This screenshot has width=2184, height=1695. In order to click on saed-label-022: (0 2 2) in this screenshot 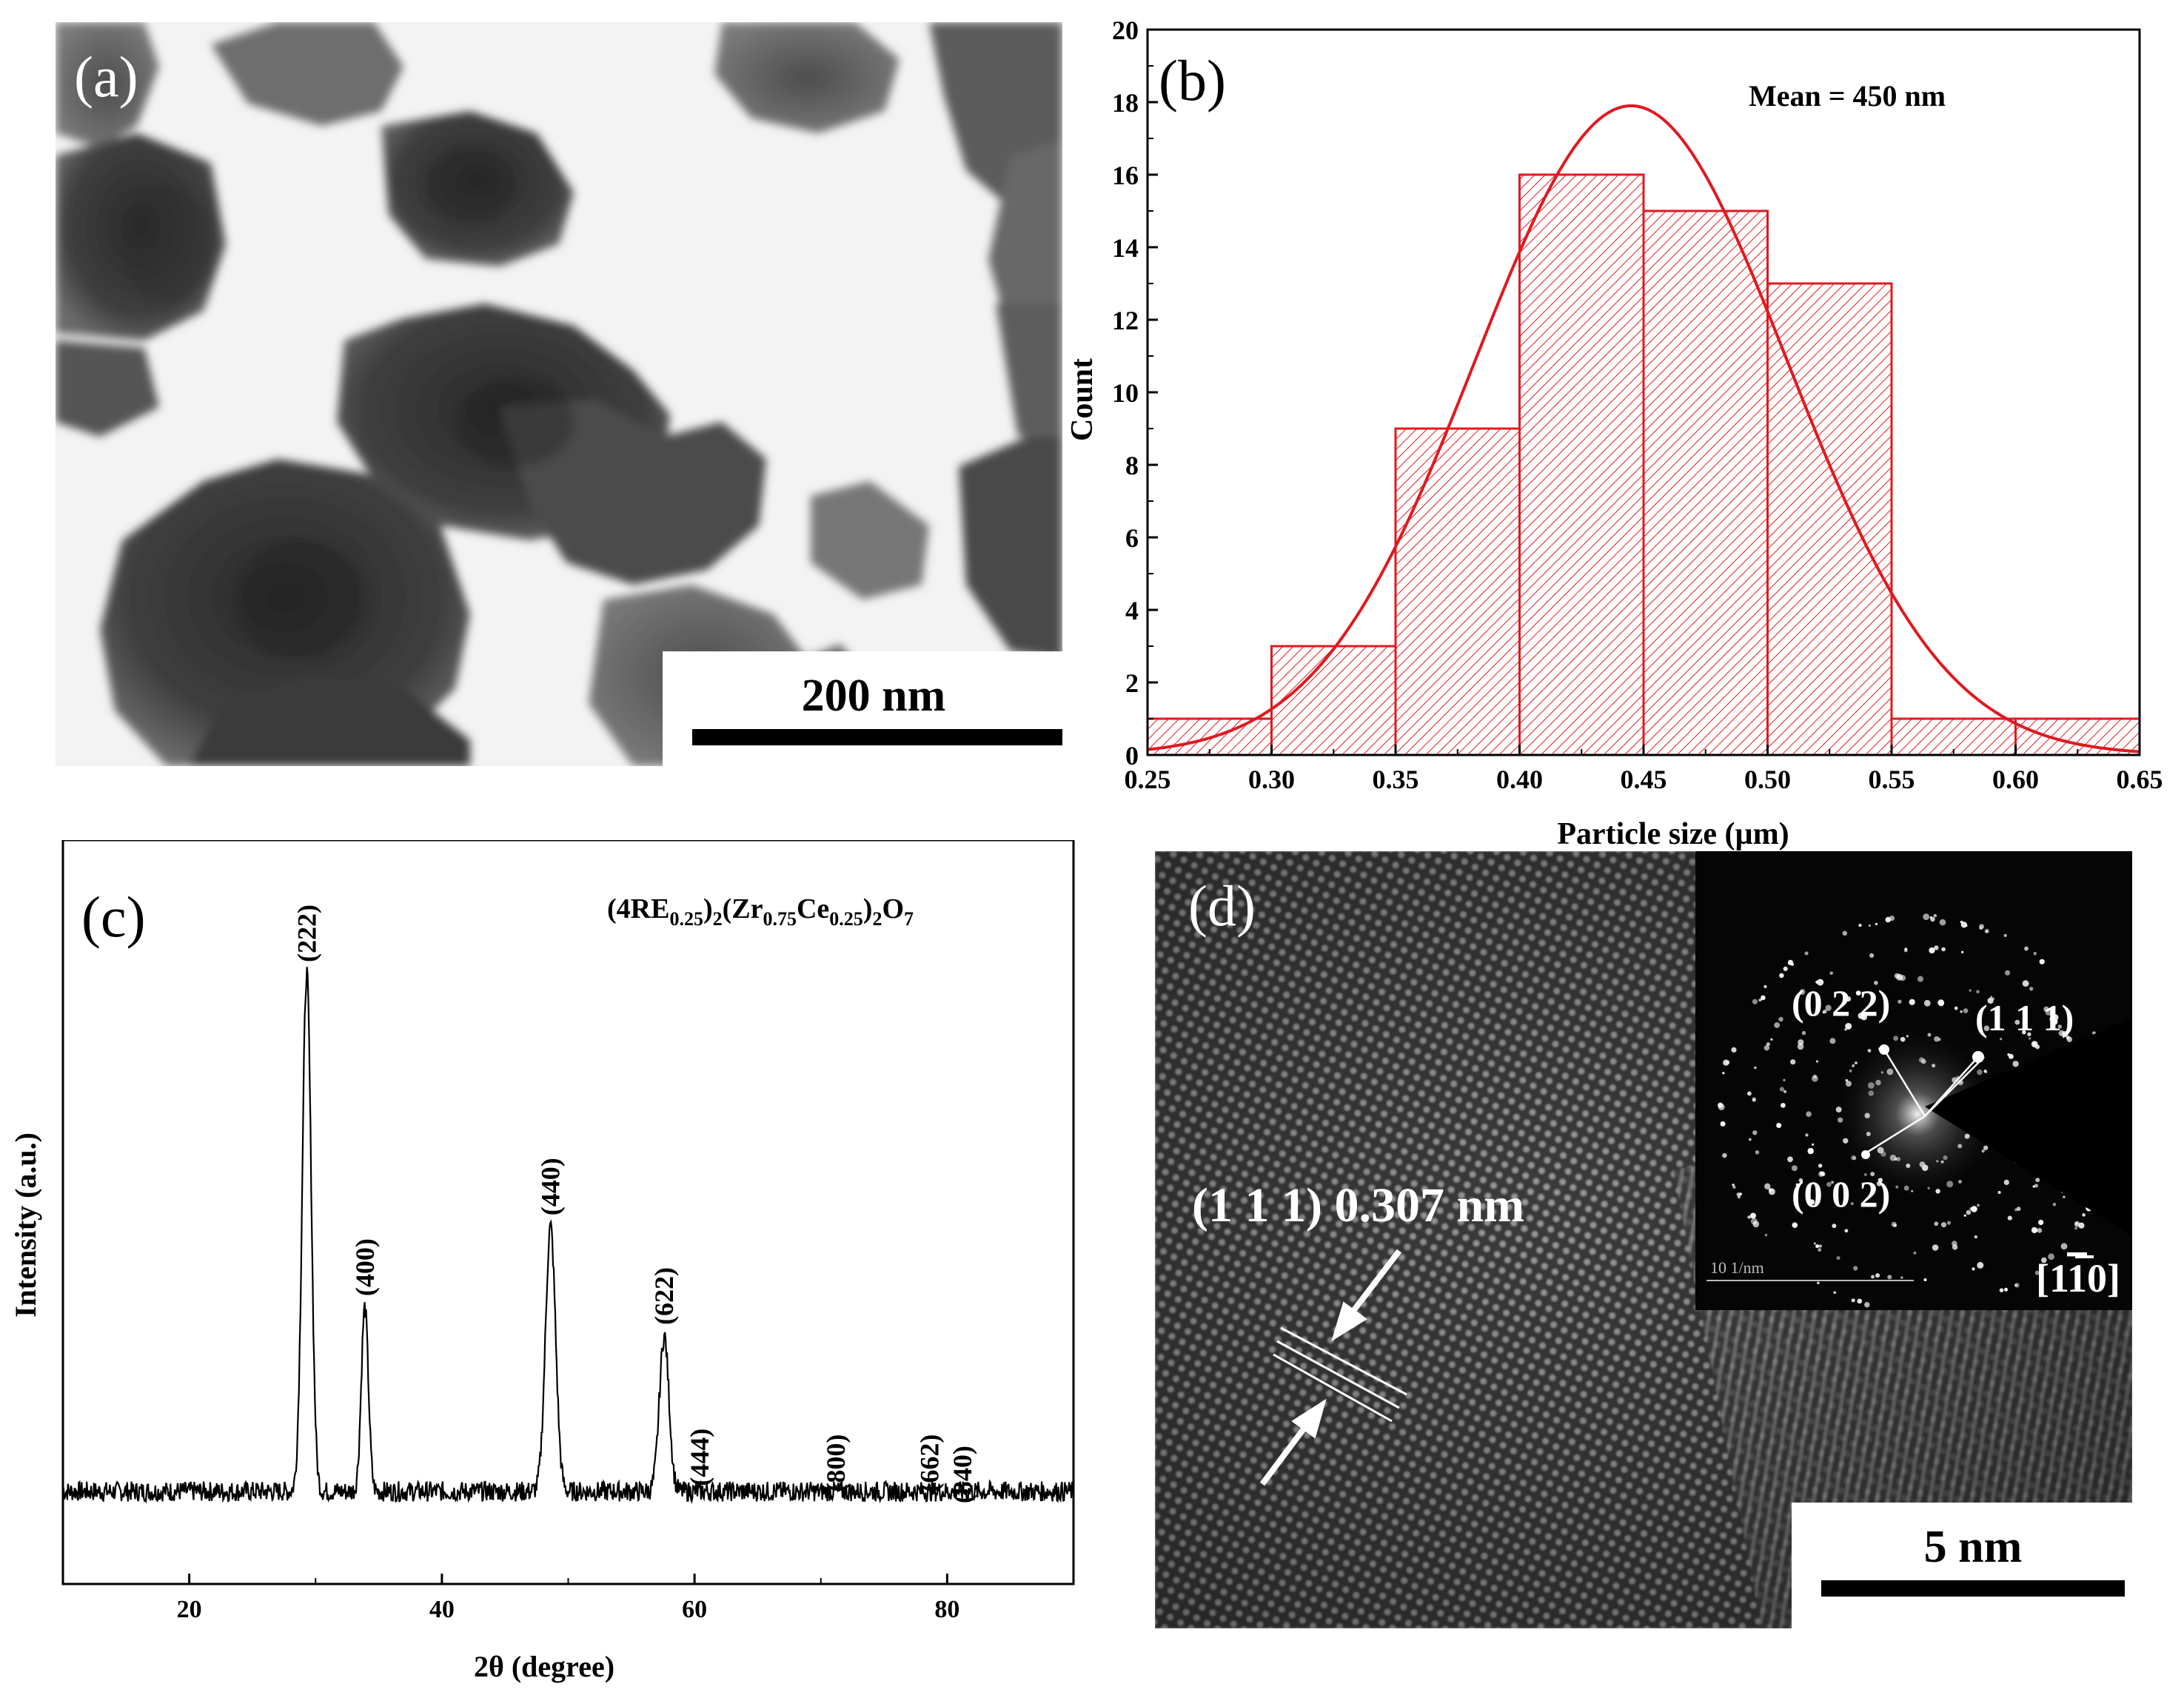, I will do `click(1841, 1003)`.